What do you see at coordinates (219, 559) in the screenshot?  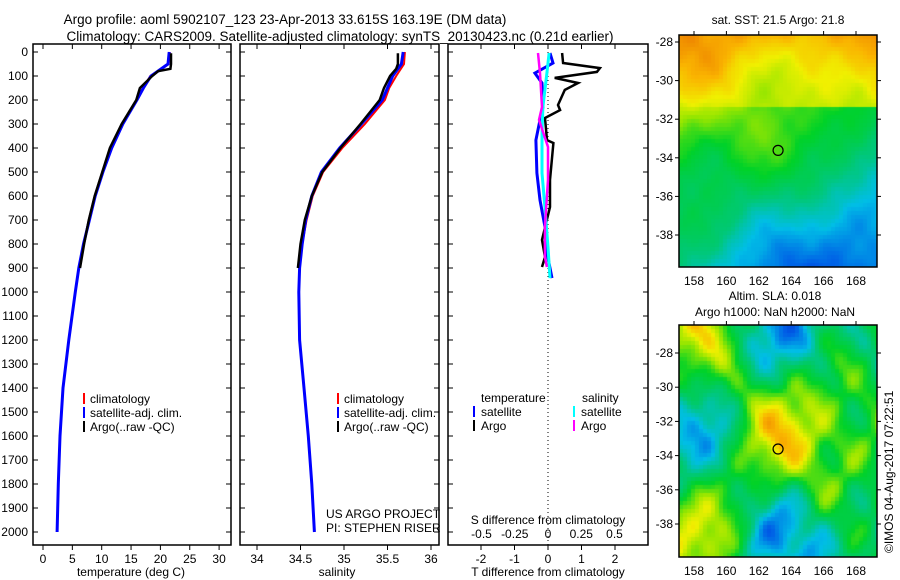 I see `x-tick-label: 30` at bounding box center [219, 559].